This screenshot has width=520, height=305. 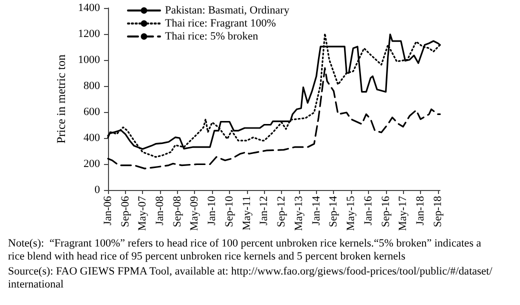 What do you see at coordinates (316, 211) in the screenshot?
I see `x-tick-label: Jan-14` at bounding box center [316, 211].